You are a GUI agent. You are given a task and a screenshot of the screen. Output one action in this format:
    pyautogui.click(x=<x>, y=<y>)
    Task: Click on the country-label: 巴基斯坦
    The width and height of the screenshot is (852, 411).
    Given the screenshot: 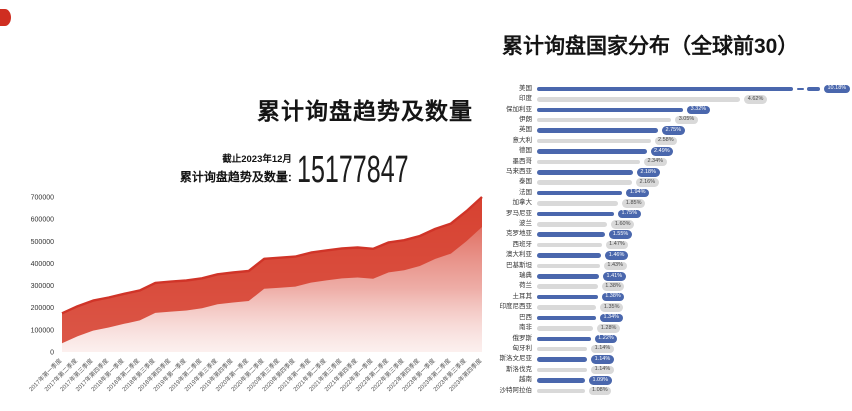 What is the action you would take?
    pyautogui.click(x=519, y=265)
    